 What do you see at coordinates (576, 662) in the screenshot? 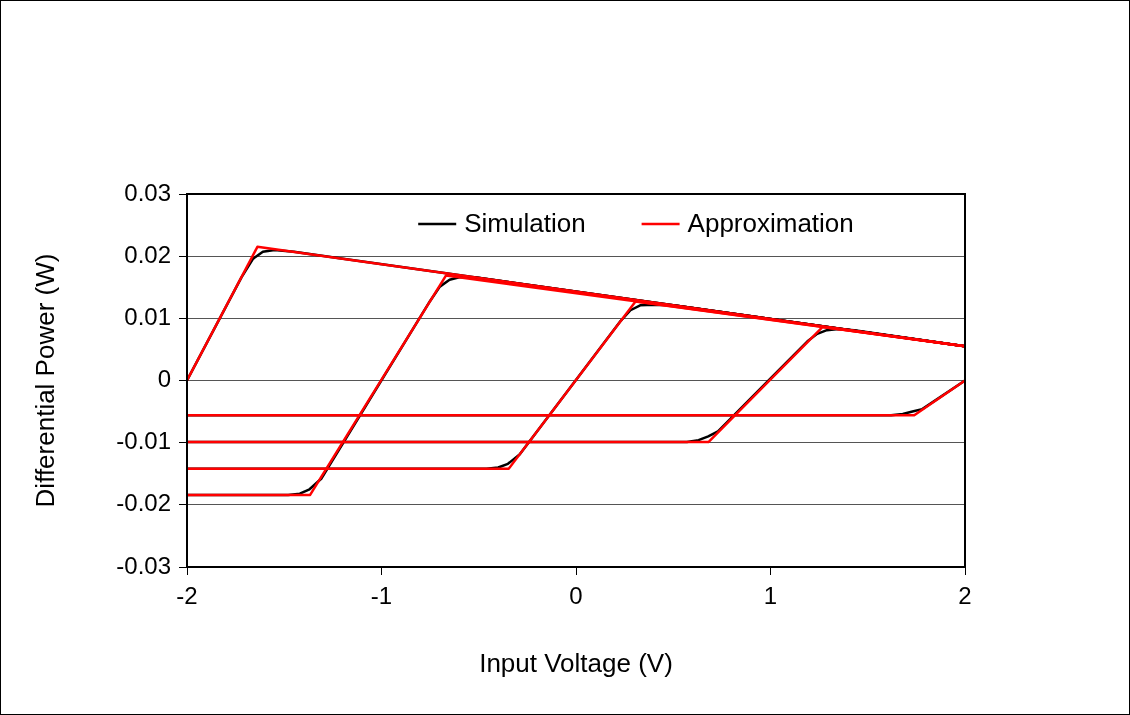
I see `x-axis-title: Input Voltage (V)` at bounding box center [576, 662].